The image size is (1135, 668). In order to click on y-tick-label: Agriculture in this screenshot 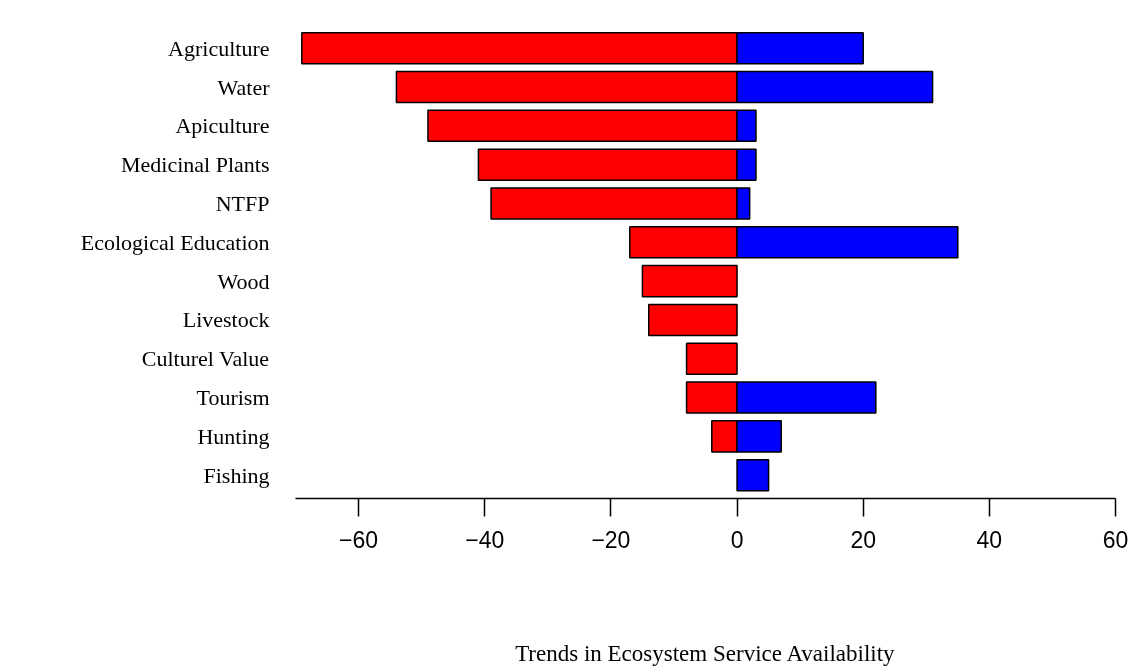, I will do `click(219, 48)`.